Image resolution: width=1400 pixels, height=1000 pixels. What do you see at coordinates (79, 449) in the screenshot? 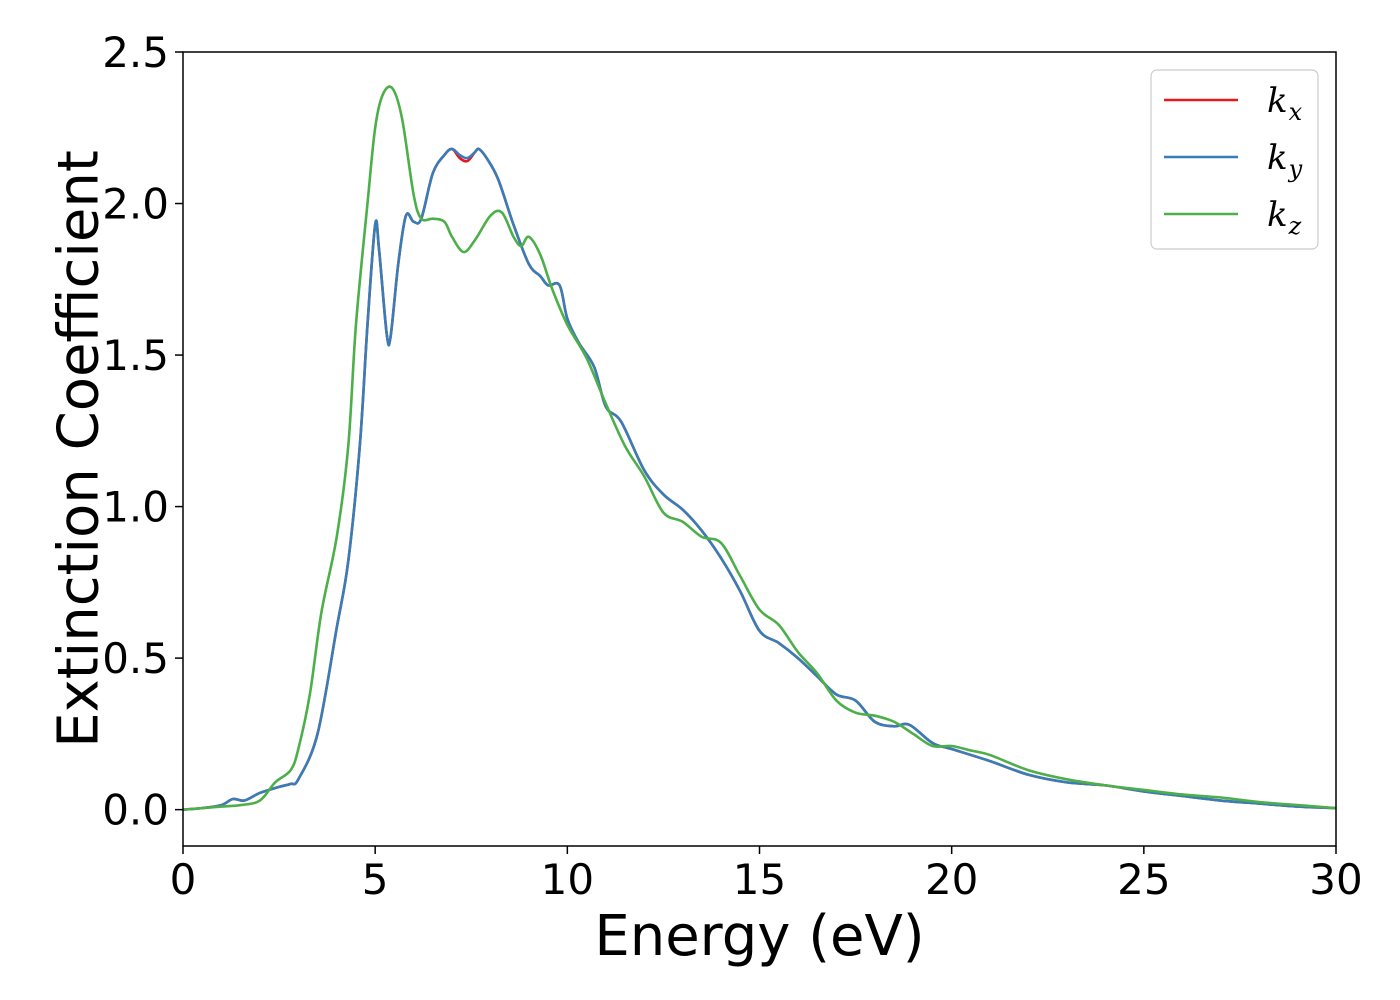
I see `y-axis-title: Extinction Coefficient` at bounding box center [79, 449].